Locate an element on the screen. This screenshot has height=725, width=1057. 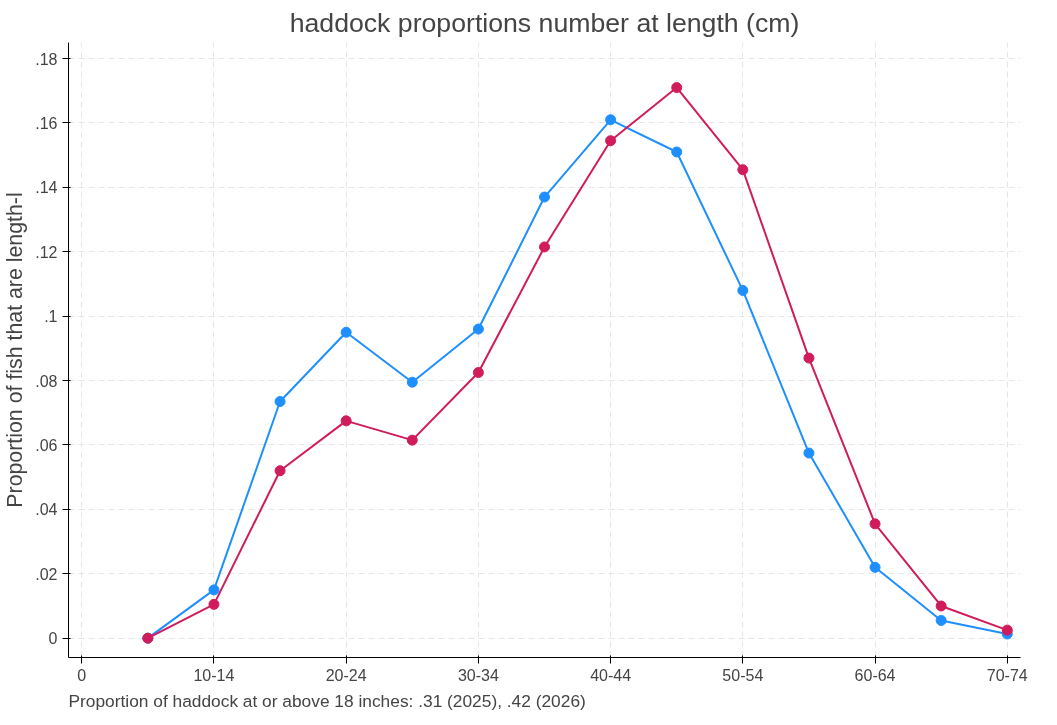
y-tick-label: .1 is located at coordinates (51, 317).